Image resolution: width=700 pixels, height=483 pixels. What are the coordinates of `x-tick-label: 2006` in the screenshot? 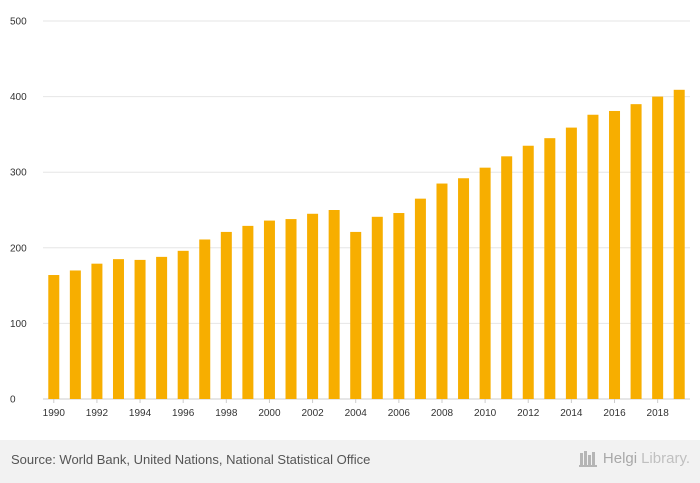 It's located at (399, 413).